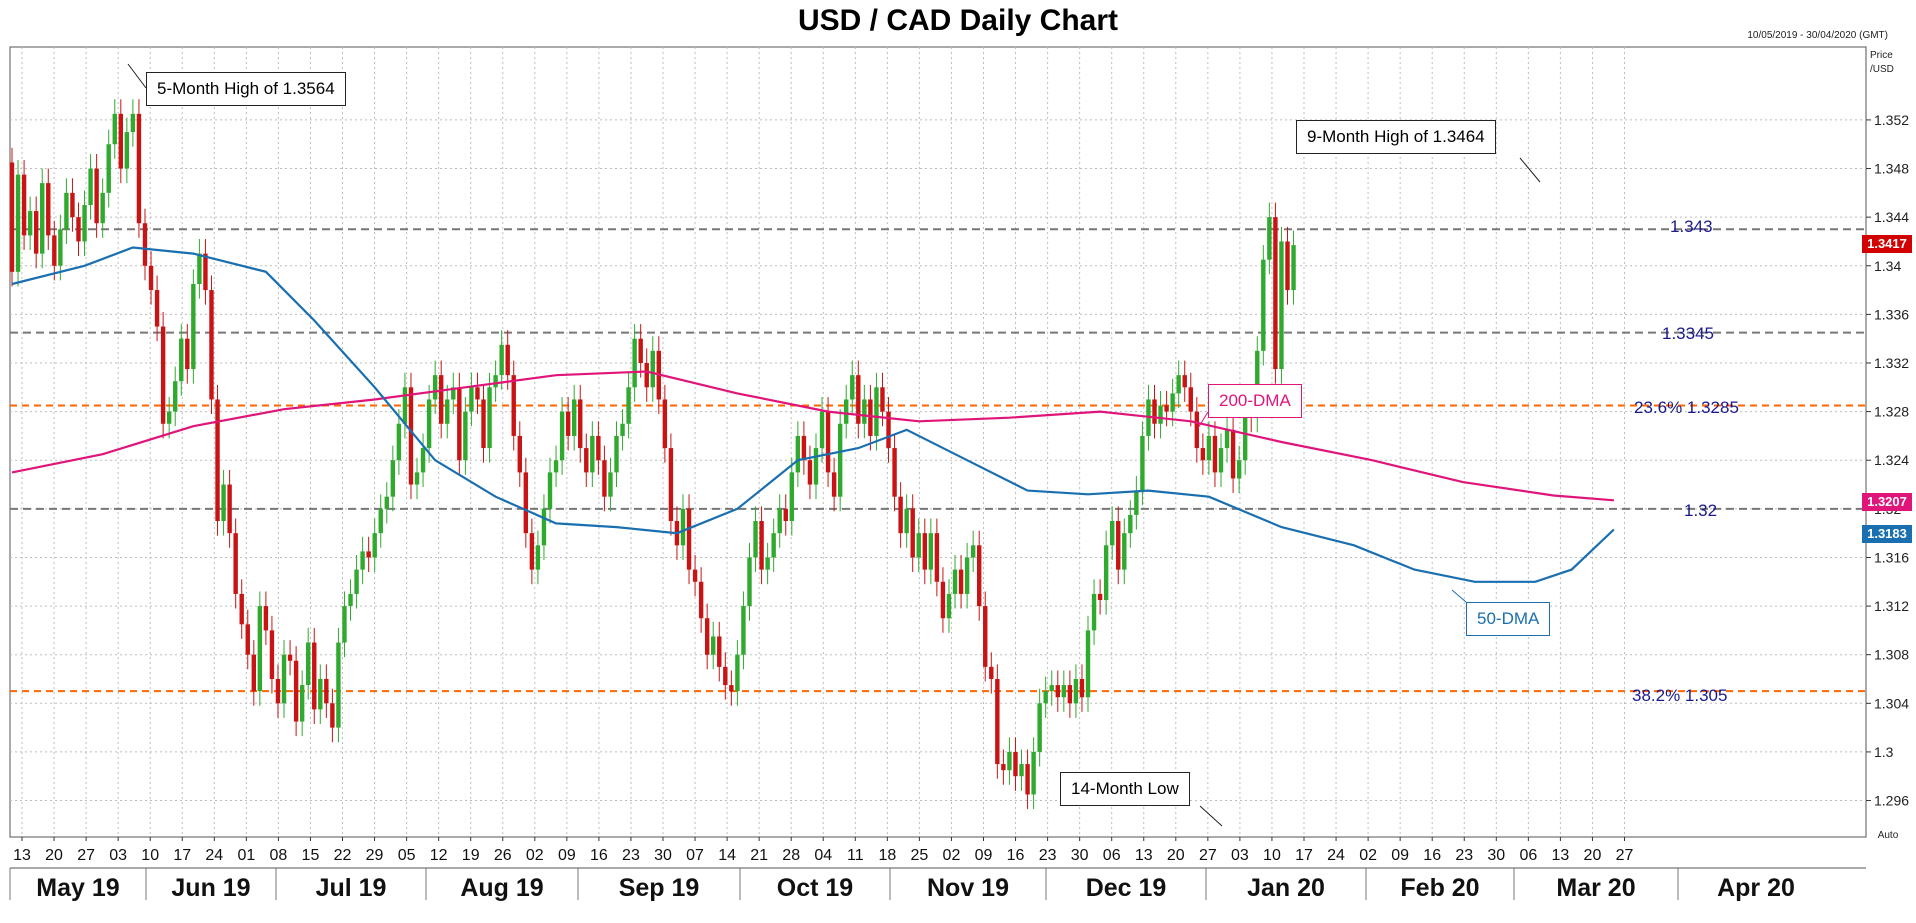 The width and height of the screenshot is (1916, 923). What do you see at coordinates (631, 855) in the screenshot?
I see `x-day-label: 23` at bounding box center [631, 855].